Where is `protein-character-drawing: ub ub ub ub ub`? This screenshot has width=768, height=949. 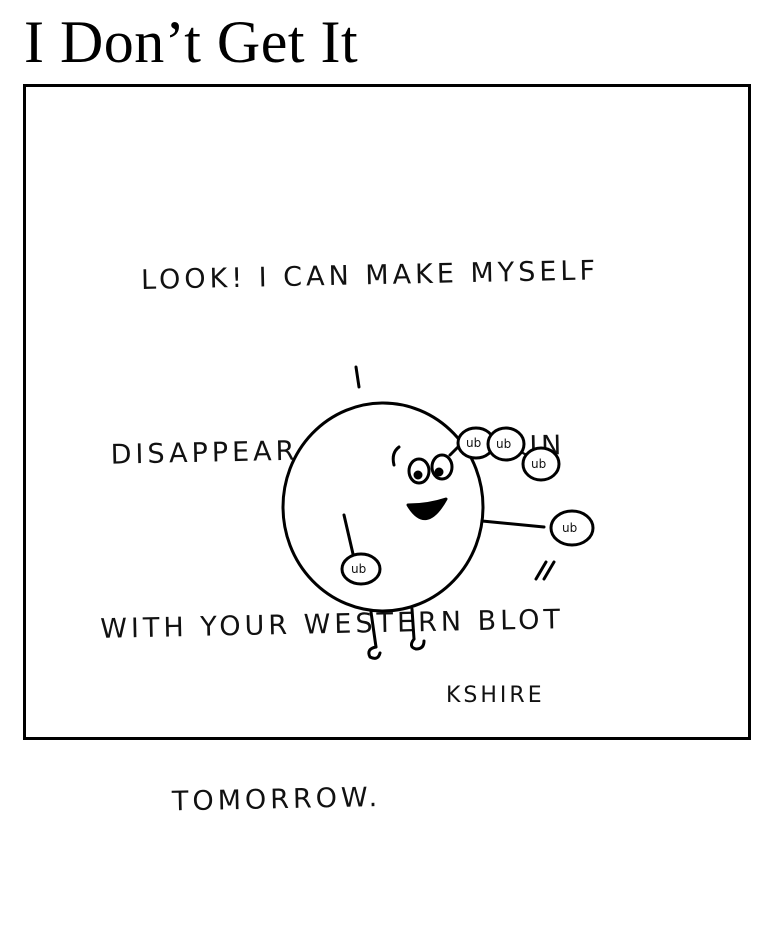 protein-character-drawing: ub ub ub ub ub is located at coordinates (438, 512).